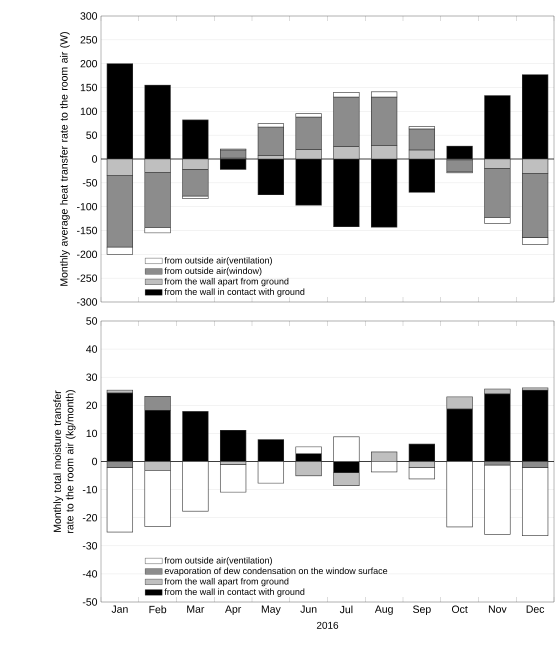  What do you see at coordinates (92, 349) in the screenshot?
I see `y-tick-label: 40` at bounding box center [92, 349].